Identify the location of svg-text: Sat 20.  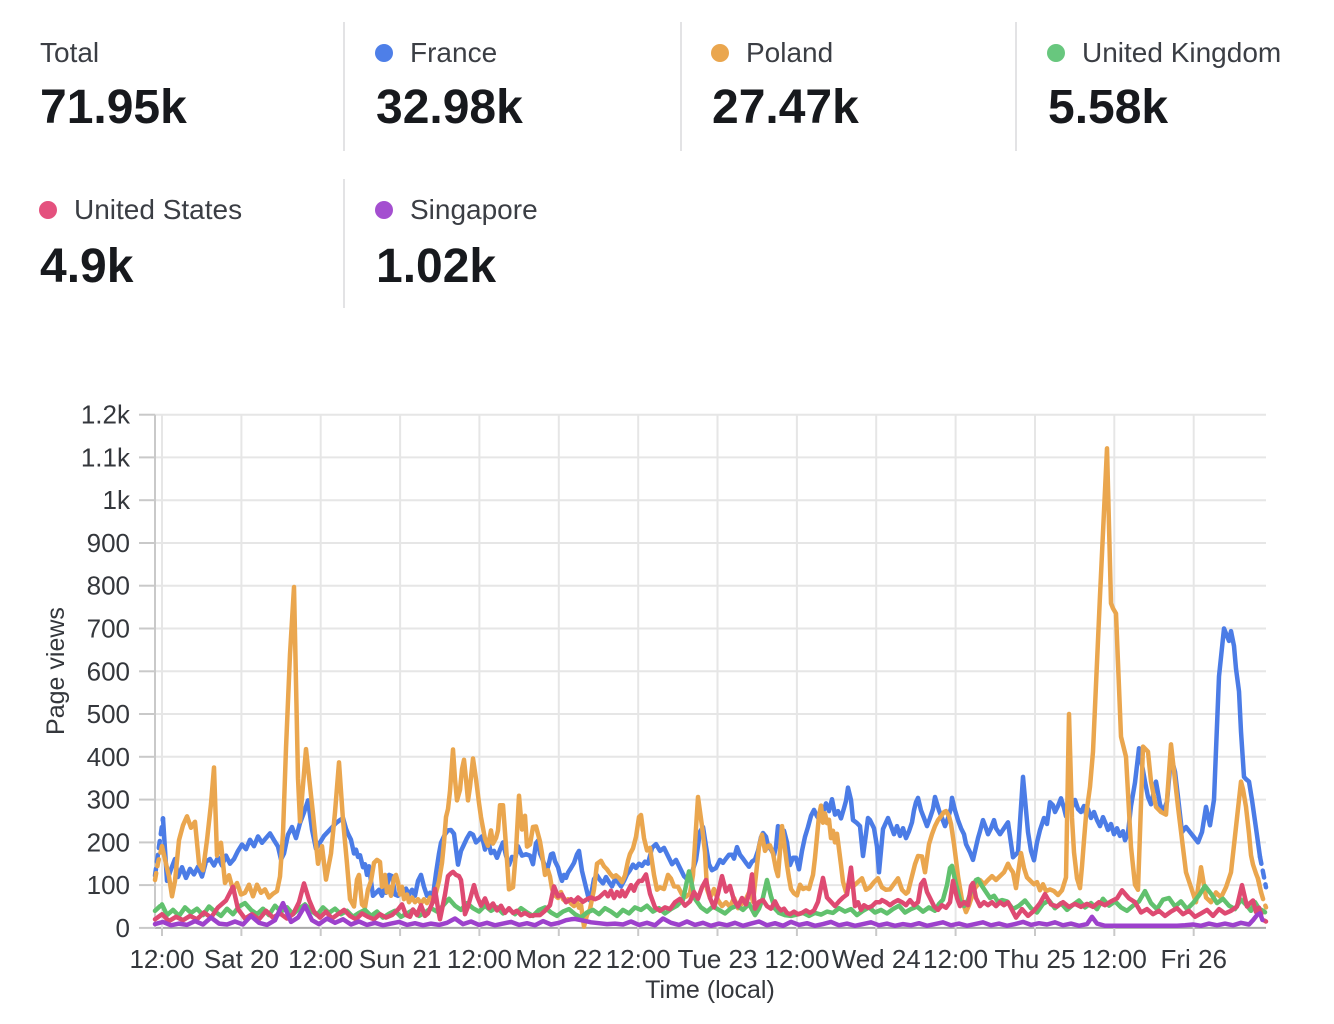
(241, 959).